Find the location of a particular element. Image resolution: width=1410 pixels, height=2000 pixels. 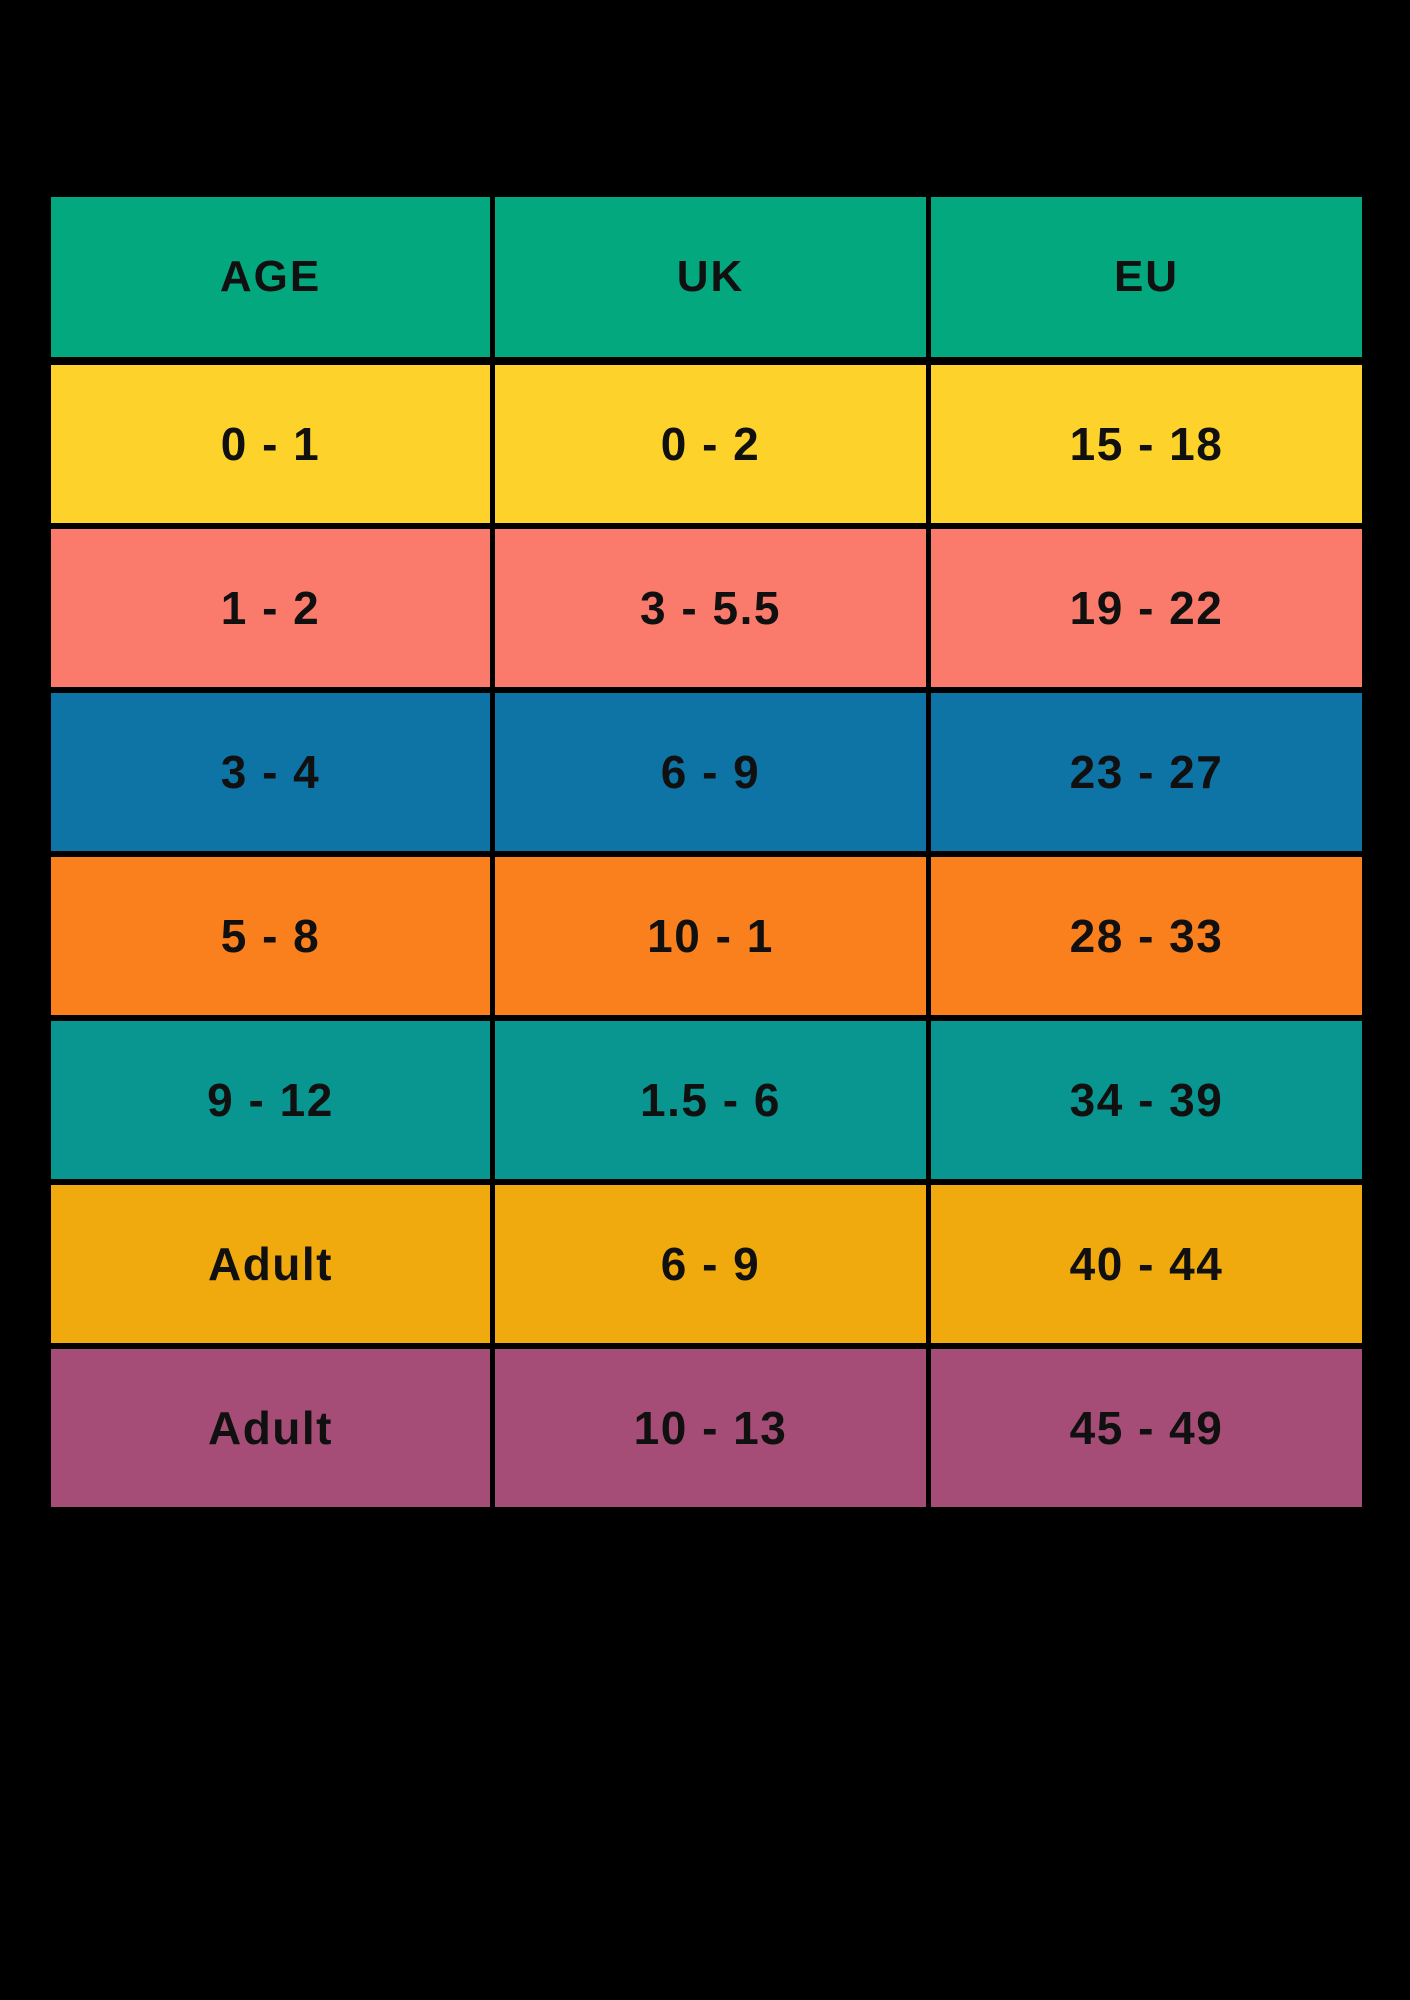

table-header-row: AGE UK EU is located at coordinates (706, 277).